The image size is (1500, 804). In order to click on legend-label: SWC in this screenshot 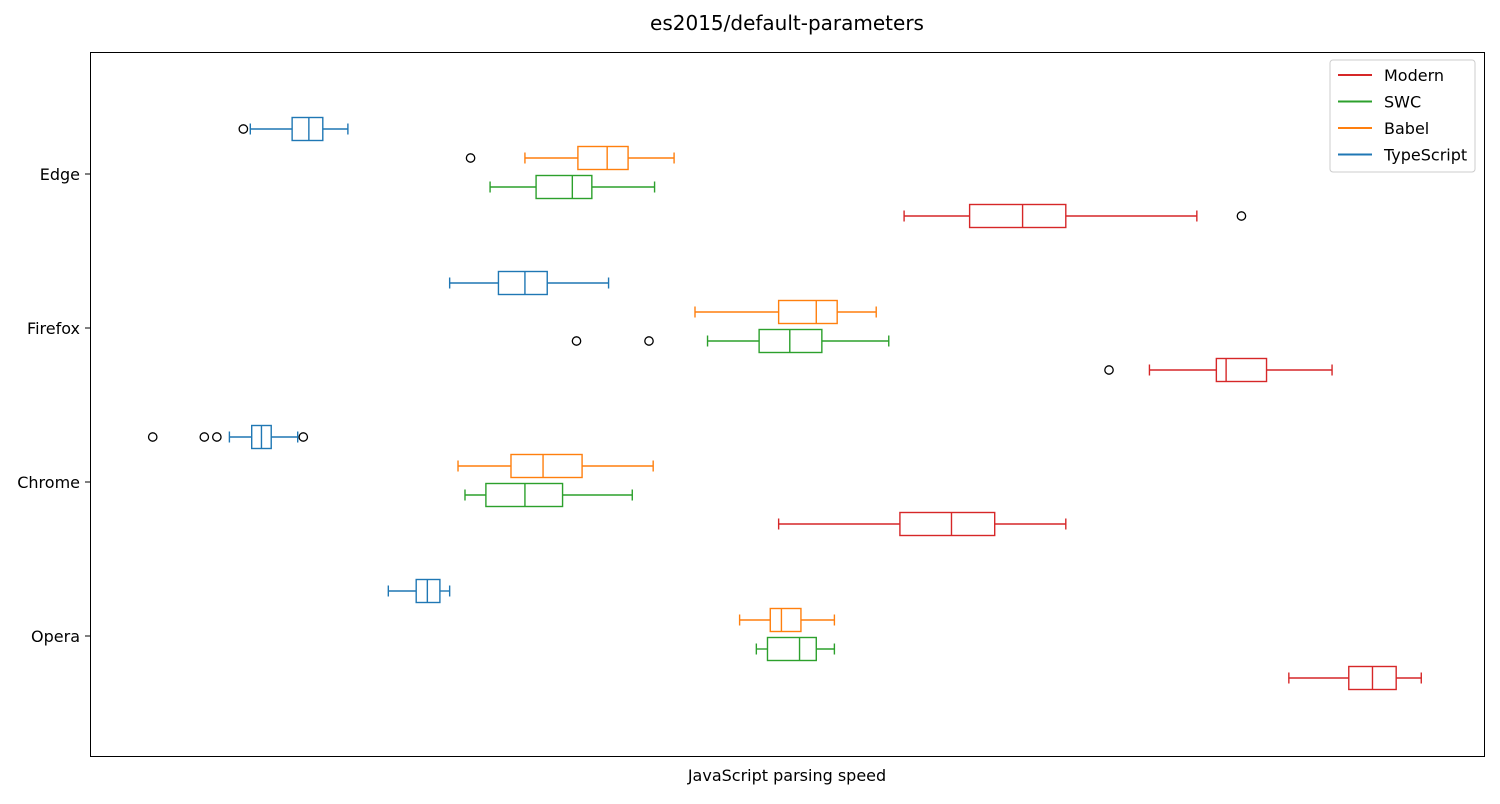, I will do `click(1402, 102)`.